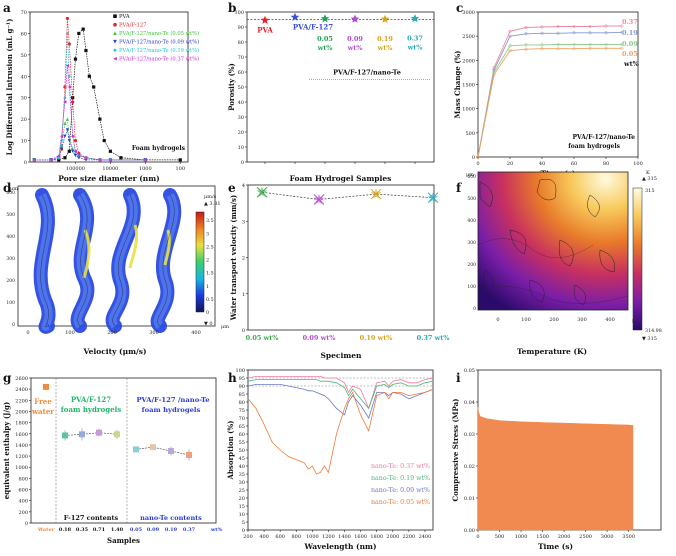 The image size is (676, 556). Describe the element at coordinates (585, 537) in the screenshot. I see `x-tick-label: 2500` at that location.